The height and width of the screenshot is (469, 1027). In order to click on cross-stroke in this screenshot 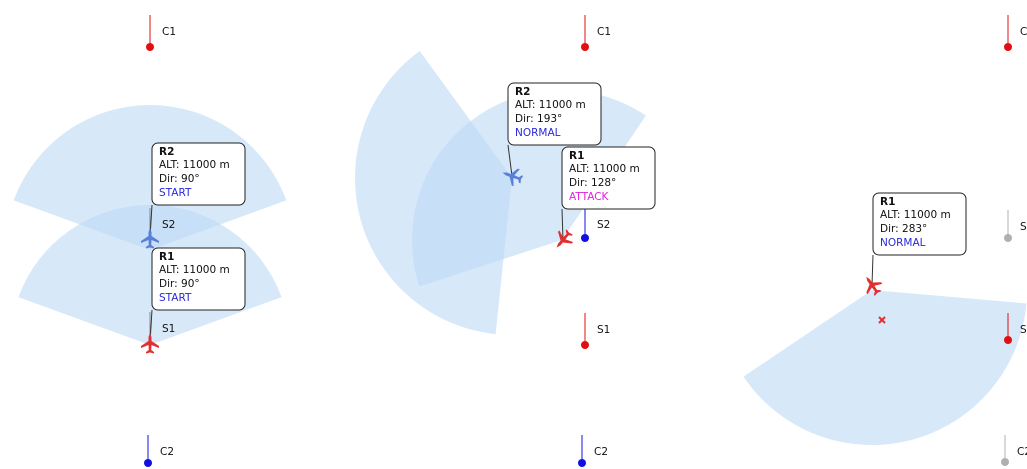, I will do `click(882, 320)`.